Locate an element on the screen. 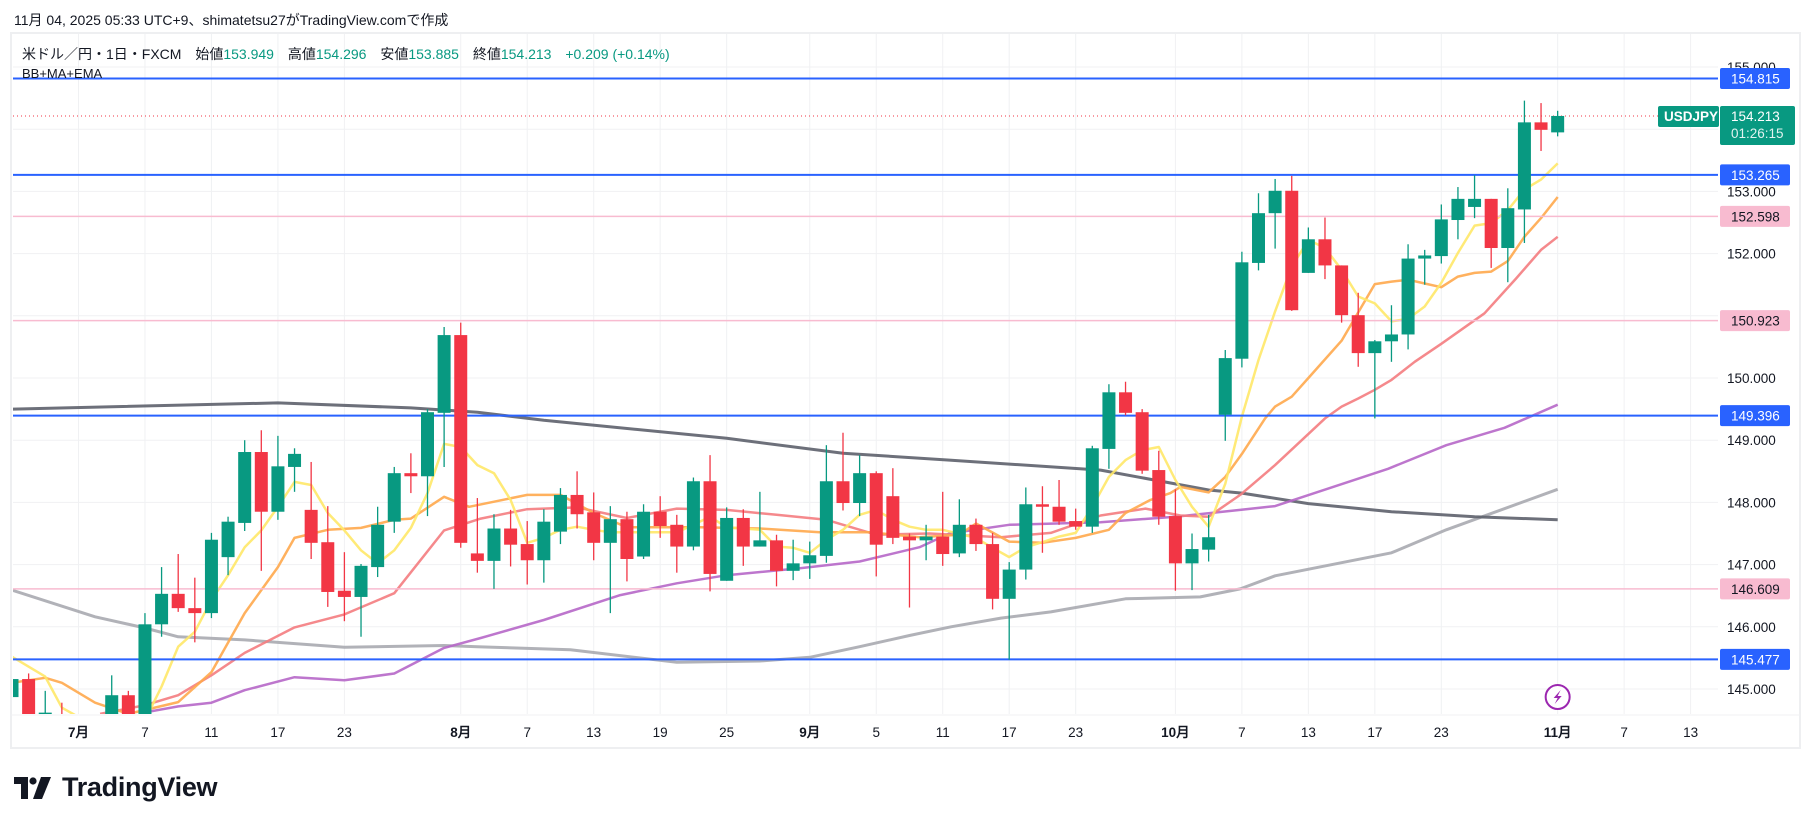  price-level-tag: 149.396 is located at coordinates (1755, 416).